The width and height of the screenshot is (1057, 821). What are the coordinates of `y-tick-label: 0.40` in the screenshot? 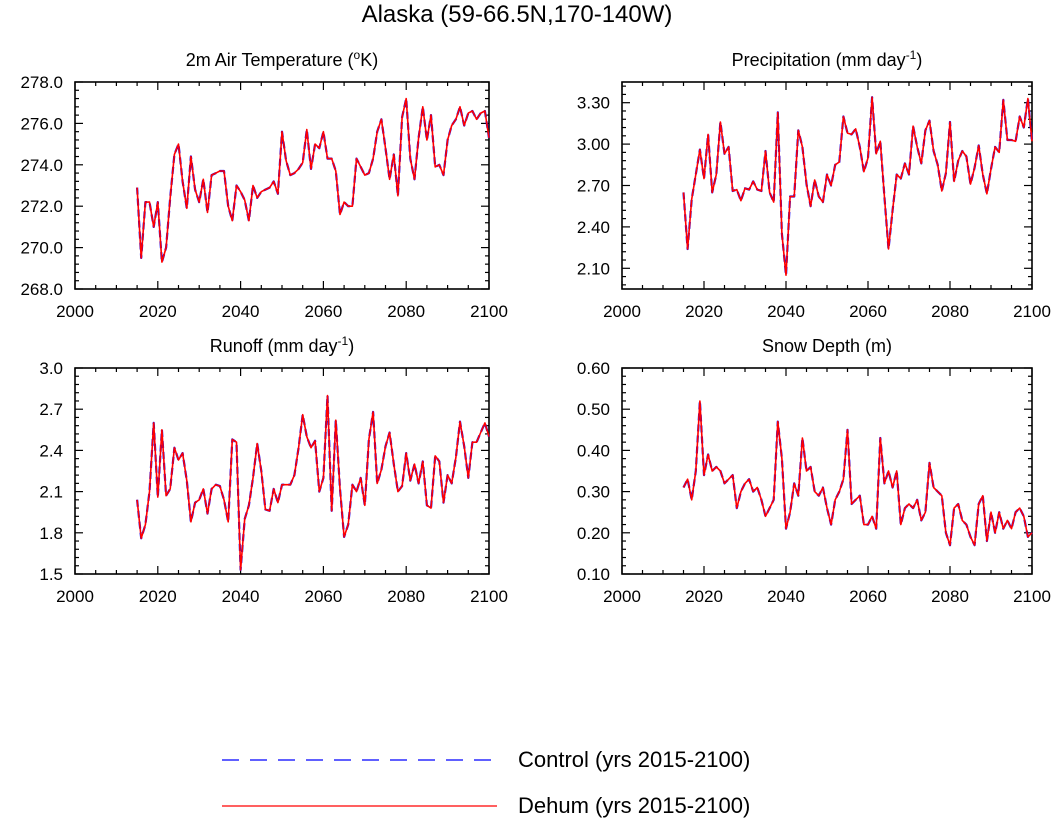 It's located at (593, 450).